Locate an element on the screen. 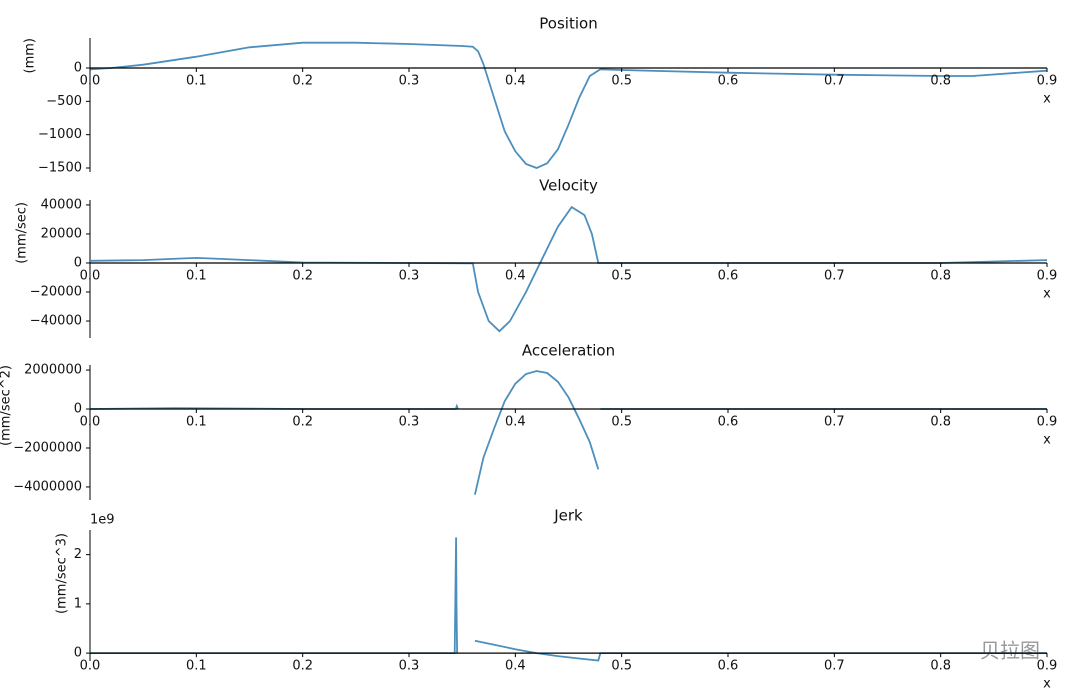  y-tick-label: 2 is located at coordinates (78, 554).